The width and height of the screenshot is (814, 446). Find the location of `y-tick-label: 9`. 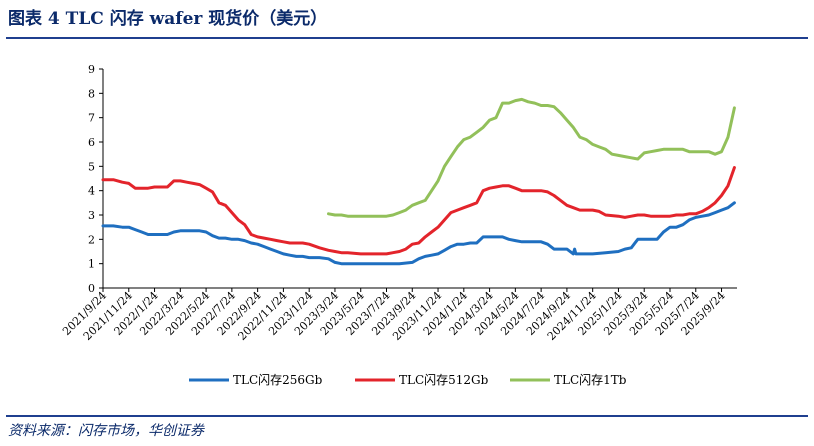

y-tick-label: 9 is located at coordinates (91, 69).